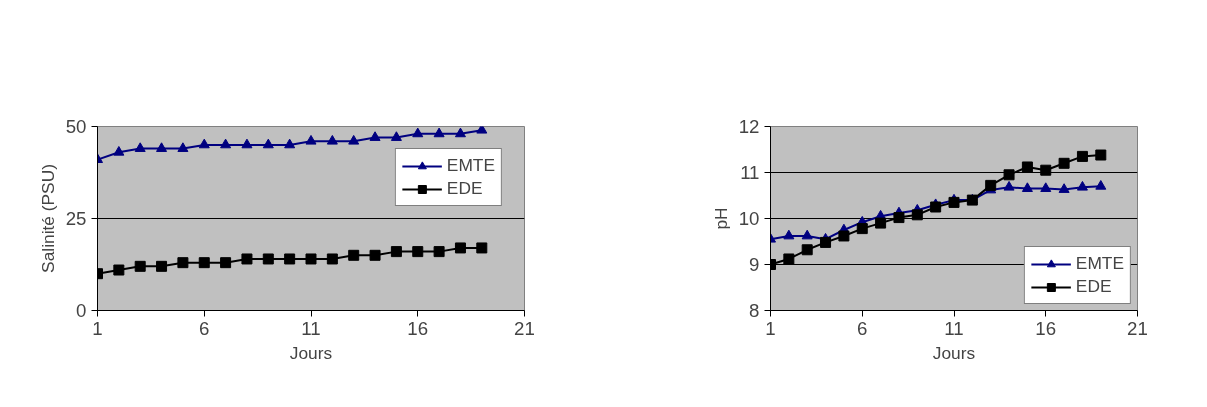 The width and height of the screenshot is (1207, 407). What do you see at coordinates (81, 310) in the screenshot?
I see `y-tick-label: 0` at bounding box center [81, 310].